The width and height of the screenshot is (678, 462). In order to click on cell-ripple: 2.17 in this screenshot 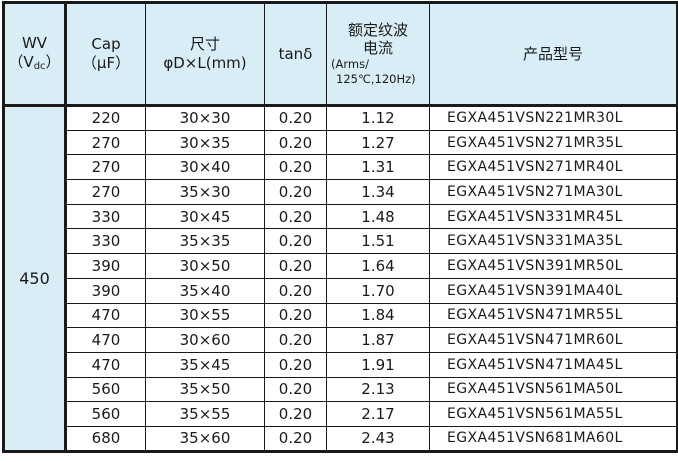, I will do `click(378, 414)`.